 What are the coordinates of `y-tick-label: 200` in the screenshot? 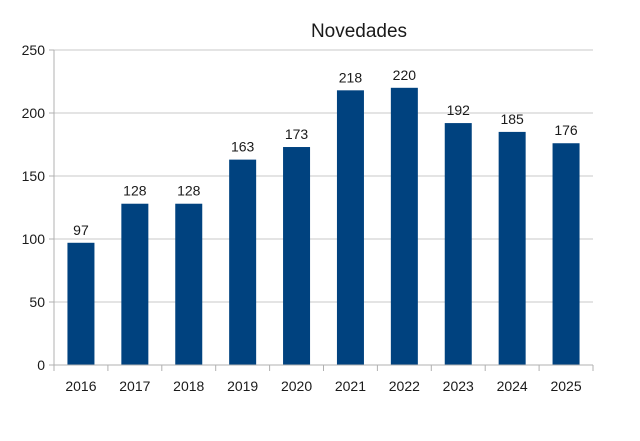 It's located at (34, 113).